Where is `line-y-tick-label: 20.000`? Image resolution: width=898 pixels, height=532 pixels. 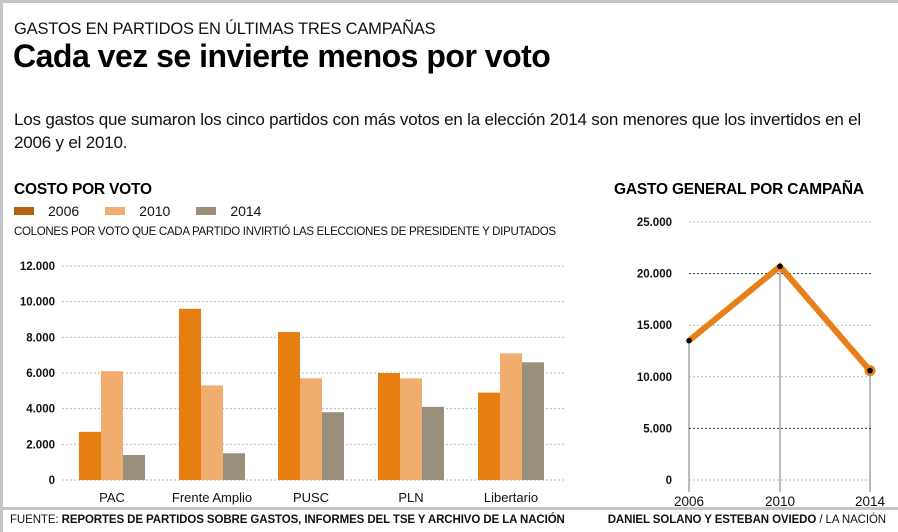
line-y-tick-label: 20.000 is located at coordinates (654, 275).